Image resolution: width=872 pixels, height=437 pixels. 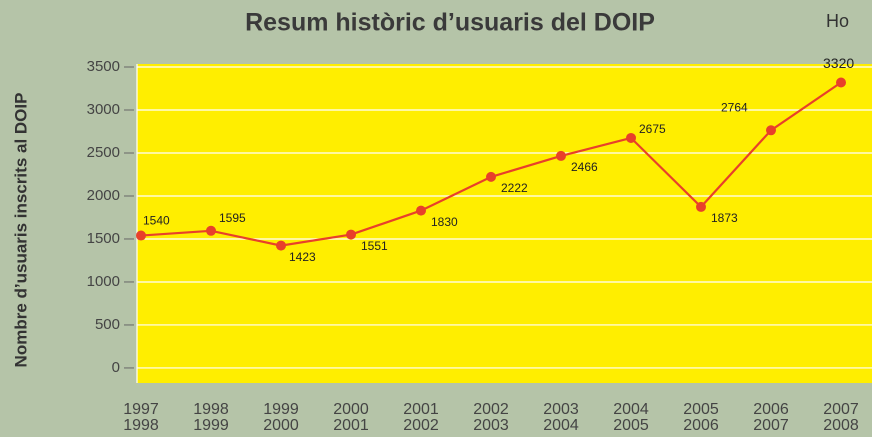 What do you see at coordinates (837, 21) in the screenshot?
I see `annotation: Ho` at bounding box center [837, 21].